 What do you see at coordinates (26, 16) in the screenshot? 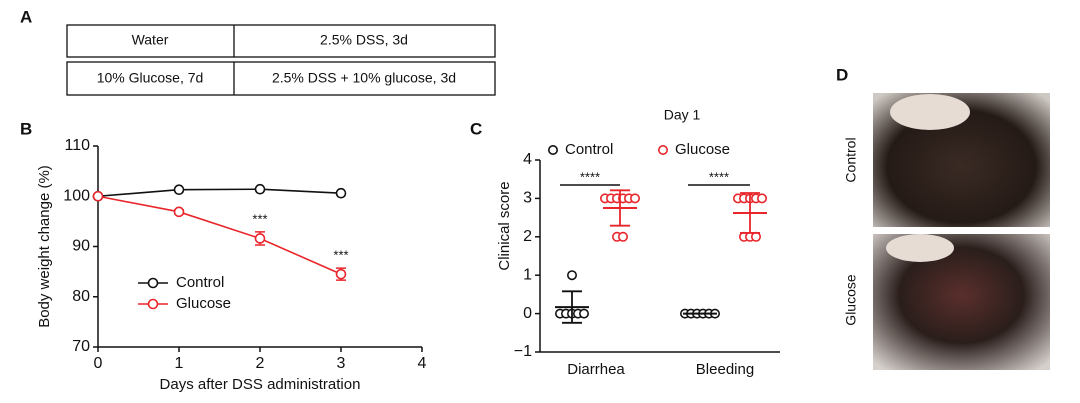
I see `panel-label: A` at bounding box center [26, 16].